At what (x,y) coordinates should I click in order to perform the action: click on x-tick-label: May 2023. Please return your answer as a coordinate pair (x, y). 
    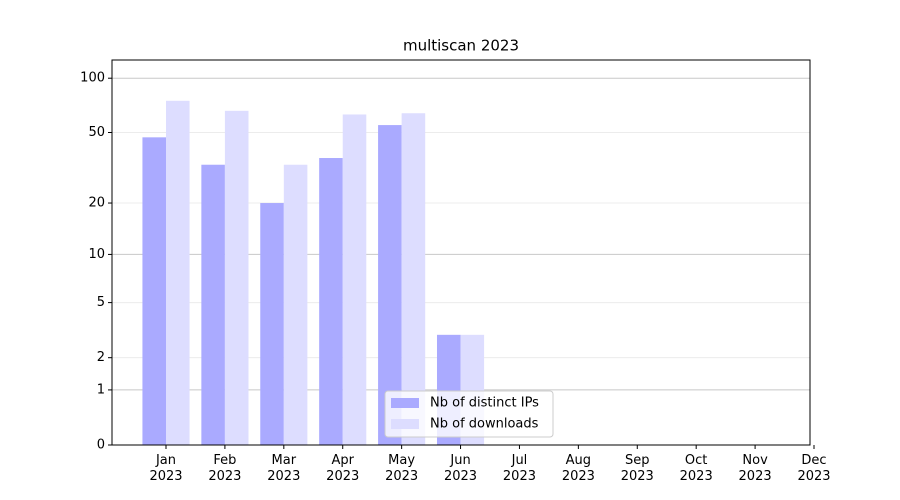
    Looking at the image, I should click on (402, 468).